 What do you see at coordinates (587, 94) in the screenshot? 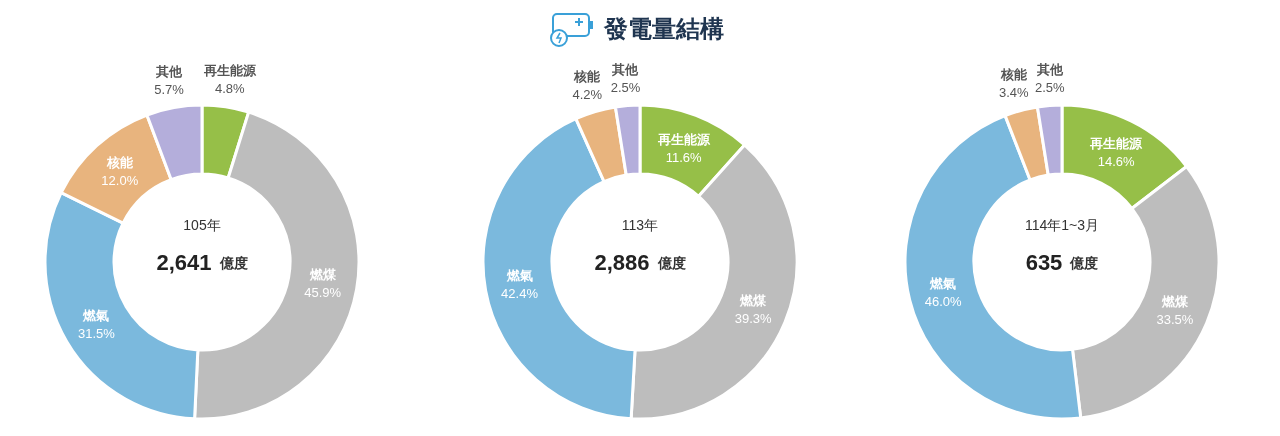
I see `data-label: 4.2%` at bounding box center [587, 94].